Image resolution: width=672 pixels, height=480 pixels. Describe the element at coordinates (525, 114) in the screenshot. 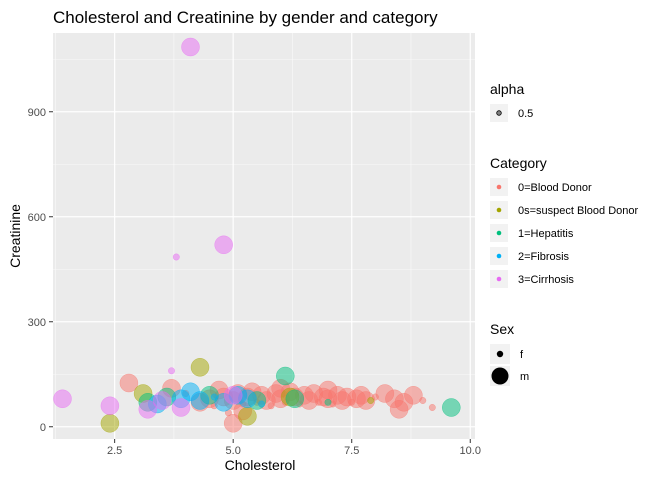

I see `legend-alpha-label: 0.5` at that location.